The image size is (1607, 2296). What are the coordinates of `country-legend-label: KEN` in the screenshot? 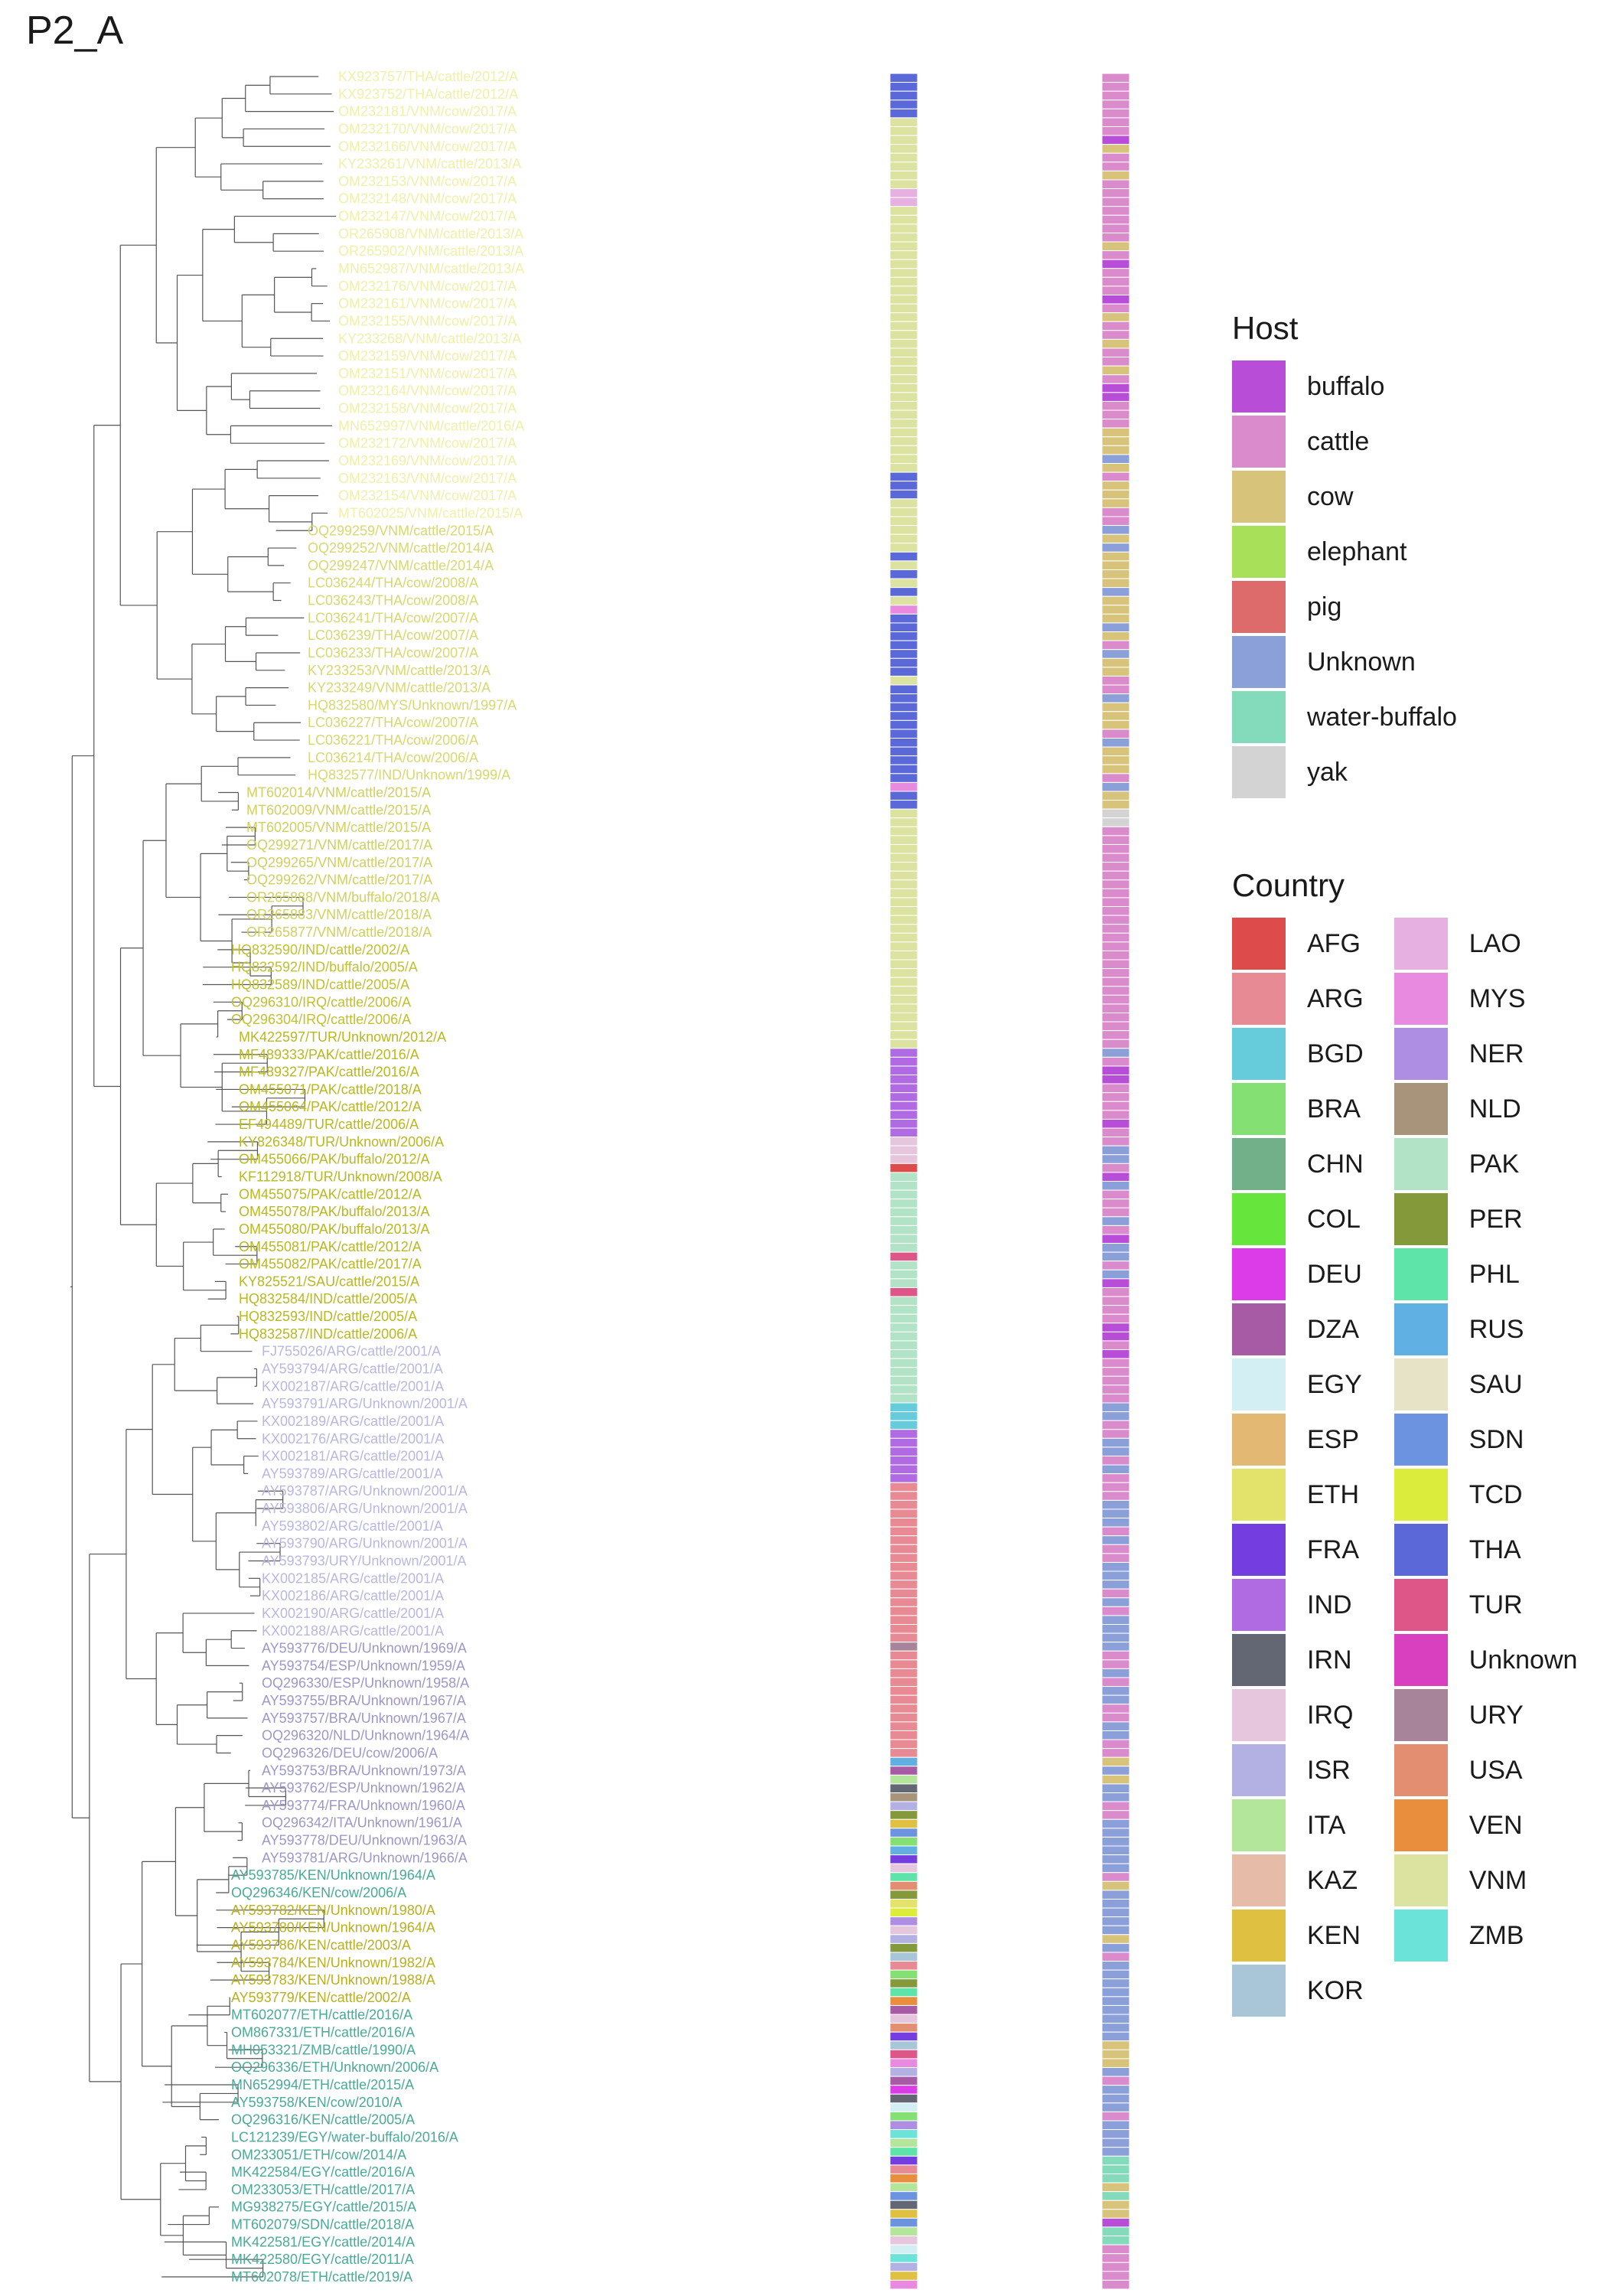 It's located at (1334, 1935).